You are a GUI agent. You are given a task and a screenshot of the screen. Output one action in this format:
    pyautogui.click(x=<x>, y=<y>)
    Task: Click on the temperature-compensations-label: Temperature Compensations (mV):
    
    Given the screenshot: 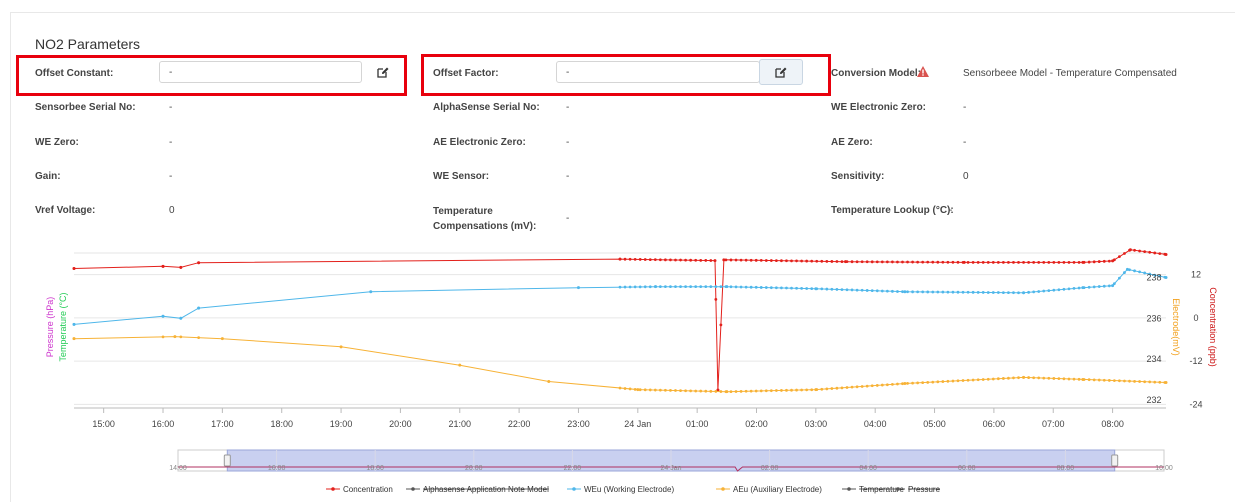 What is the action you would take?
    pyautogui.click(x=485, y=219)
    